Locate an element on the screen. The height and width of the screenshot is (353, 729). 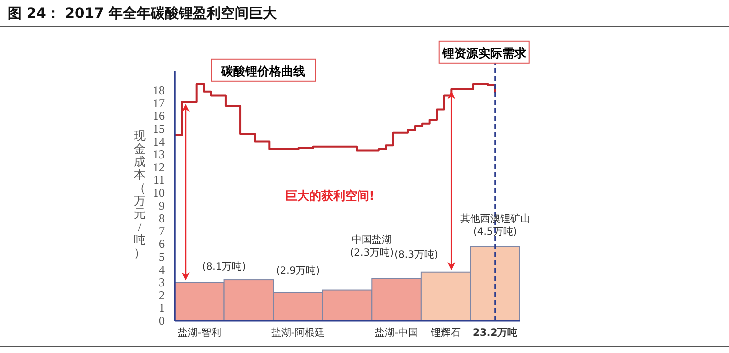
y-tick-label: 17 is located at coordinates (159, 103).